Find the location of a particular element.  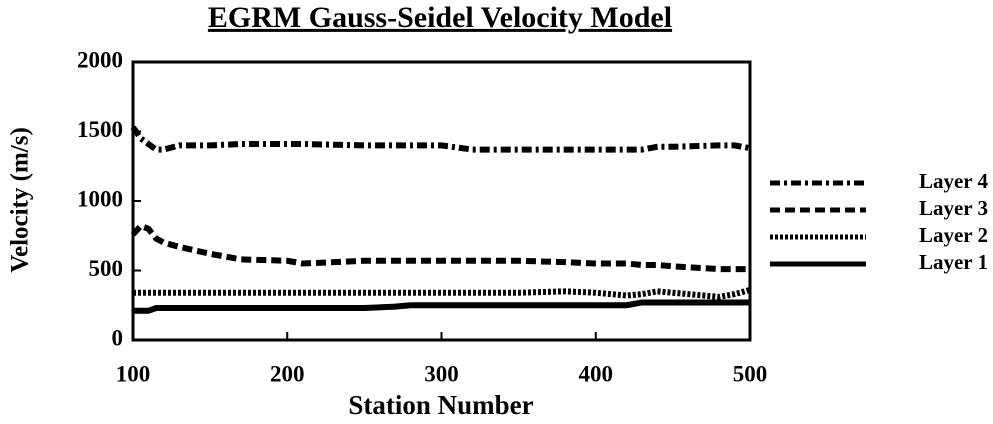

y-tick-label: 1000 is located at coordinates (100, 198).